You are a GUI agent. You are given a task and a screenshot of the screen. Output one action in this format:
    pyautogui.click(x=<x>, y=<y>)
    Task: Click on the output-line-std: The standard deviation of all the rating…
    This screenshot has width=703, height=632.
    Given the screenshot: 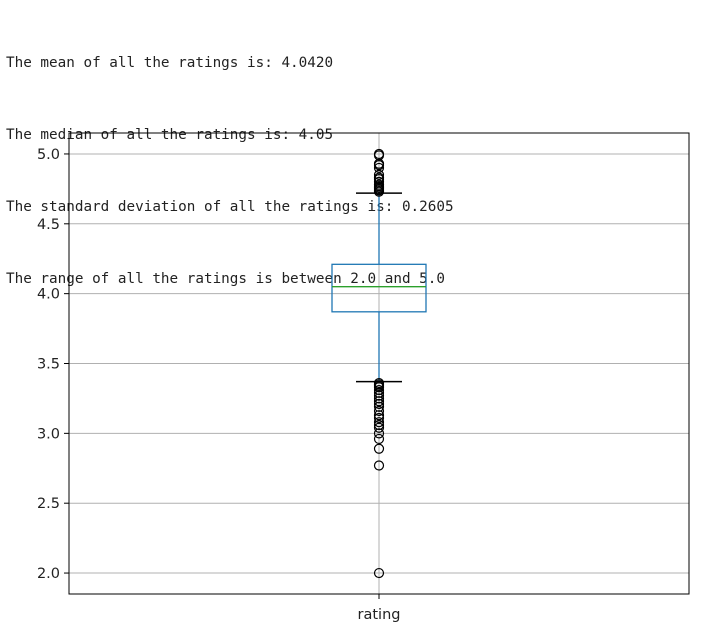 What is the action you would take?
    pyautogui.click(x=230, y=207)
    